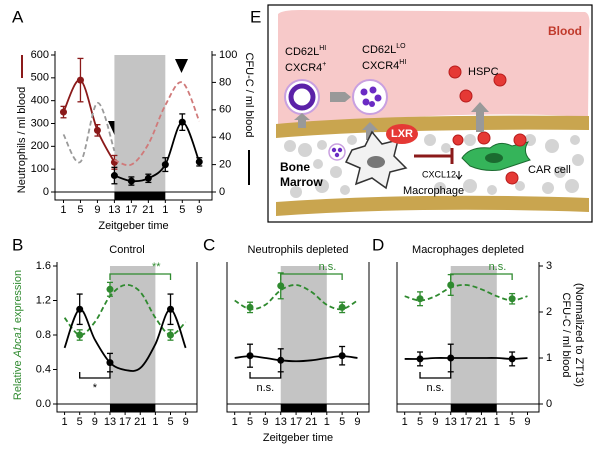  Describe the element at coordinates (126, 250) in the screenshot. I see `chart-title: Control` at that location.